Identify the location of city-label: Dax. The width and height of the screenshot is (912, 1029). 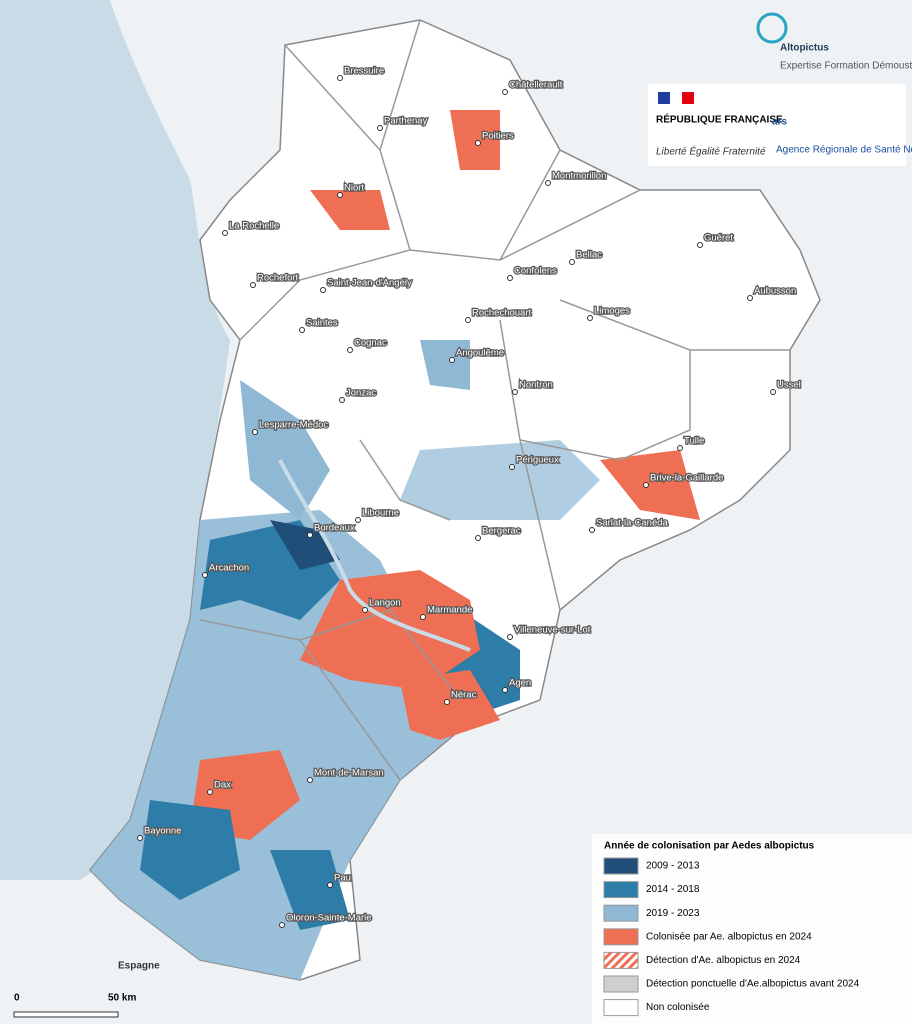
(222, 785).